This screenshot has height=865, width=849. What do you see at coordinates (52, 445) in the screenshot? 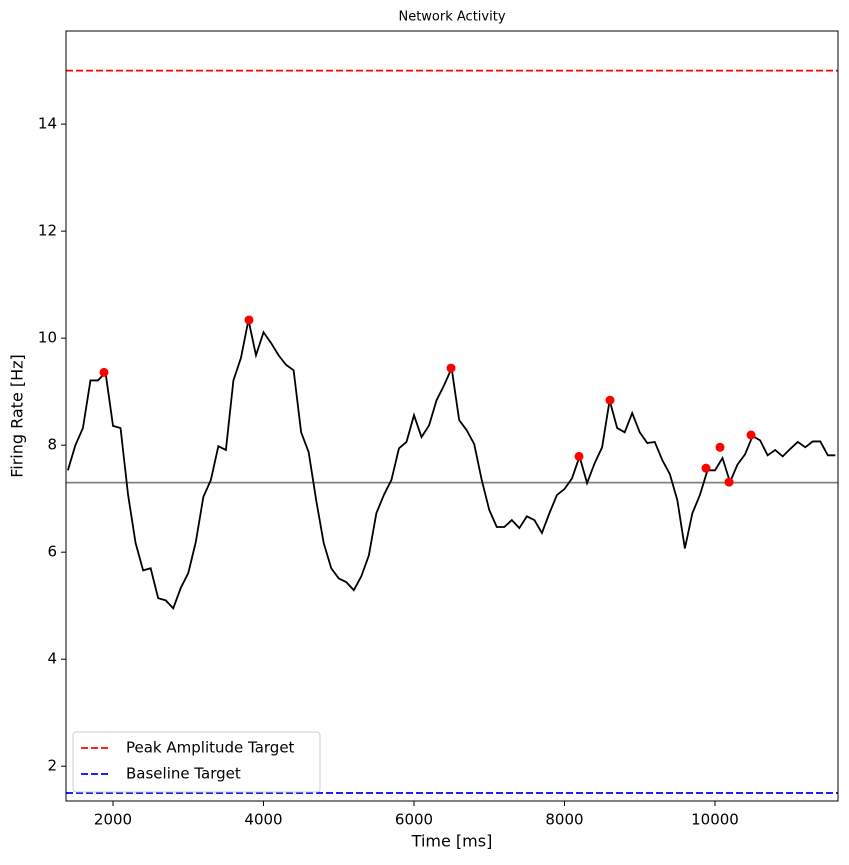
I see `y-tick-label: 8` at bounding box center [52, 445].